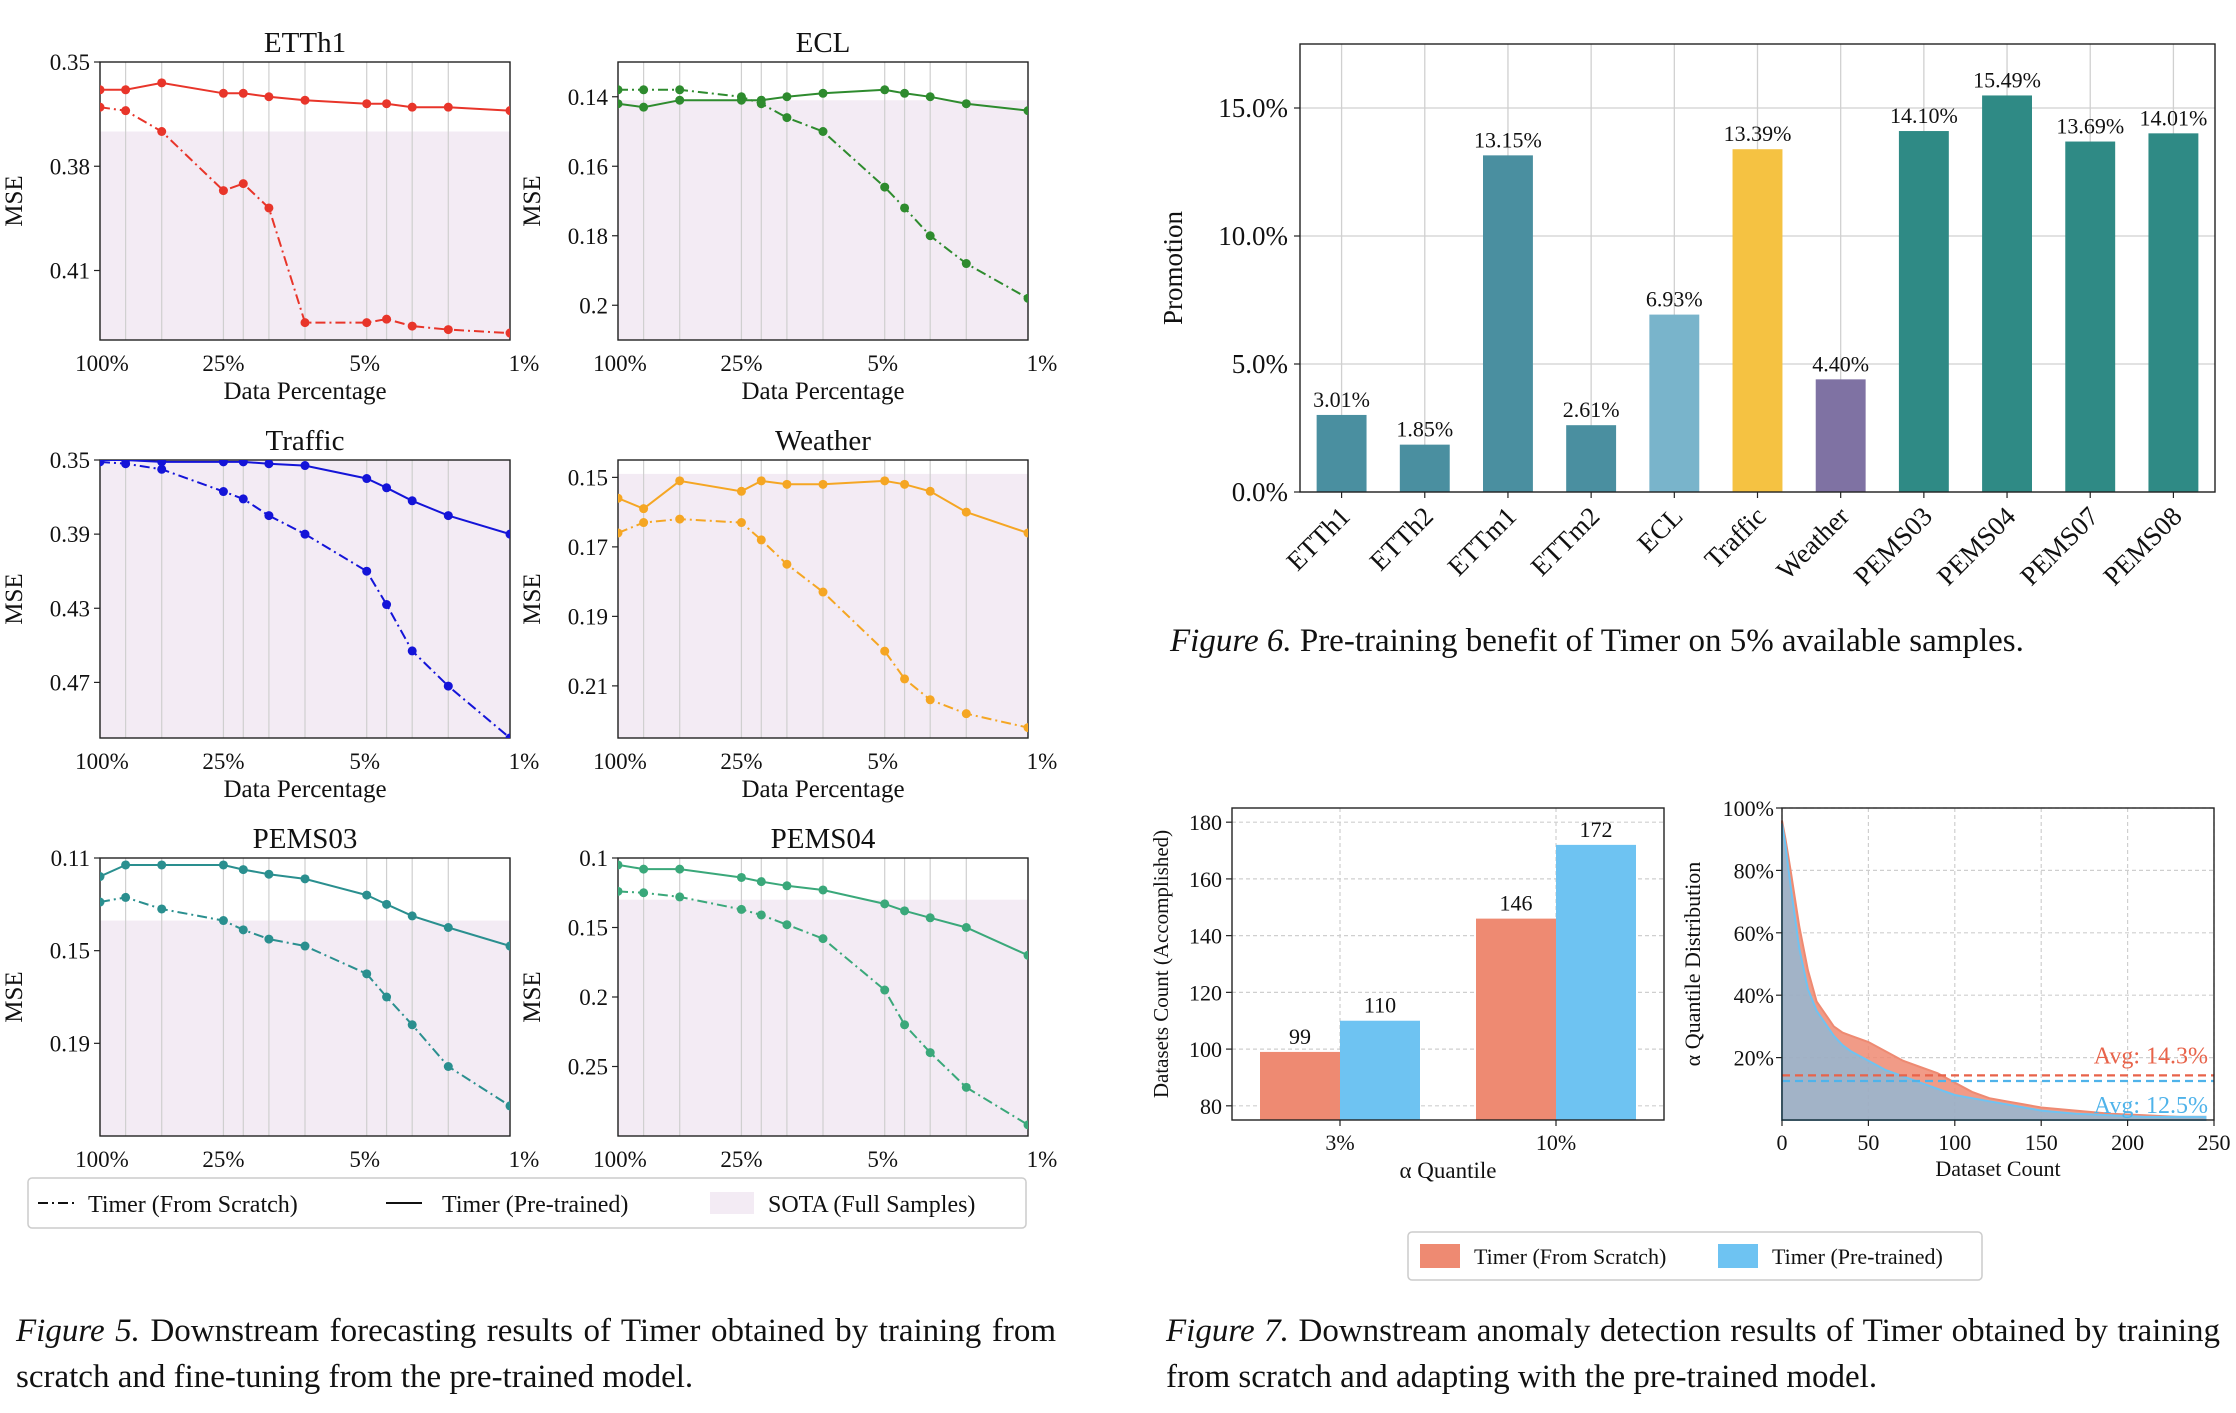 The height and width of the screenshot is (1413, 2236). I want to click on x-tick-label: 5%, so click(882, 761).